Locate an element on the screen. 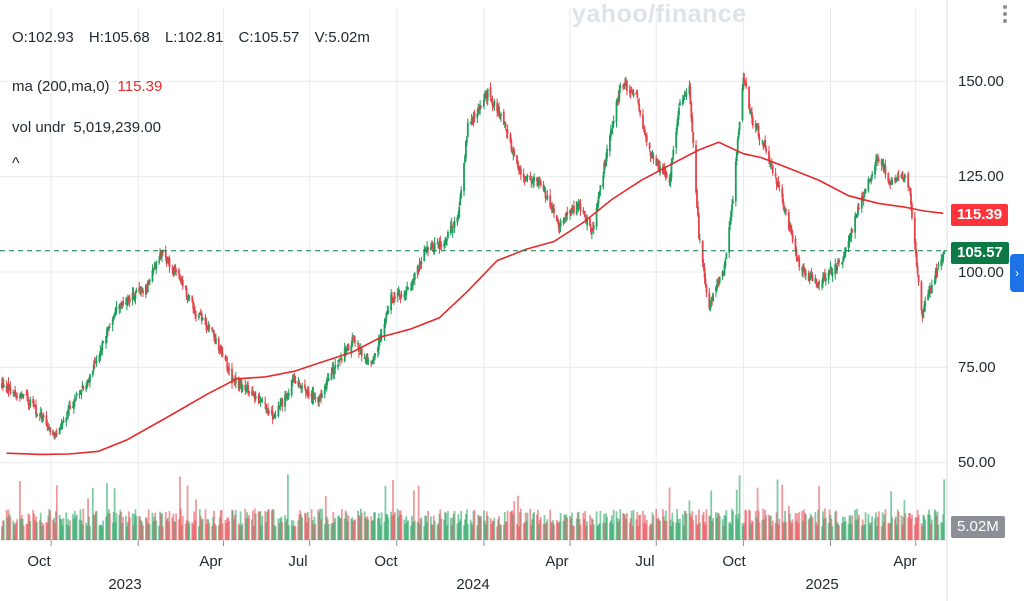  x-tick-apr-2025: Apr is located at coordinates (905, 561).